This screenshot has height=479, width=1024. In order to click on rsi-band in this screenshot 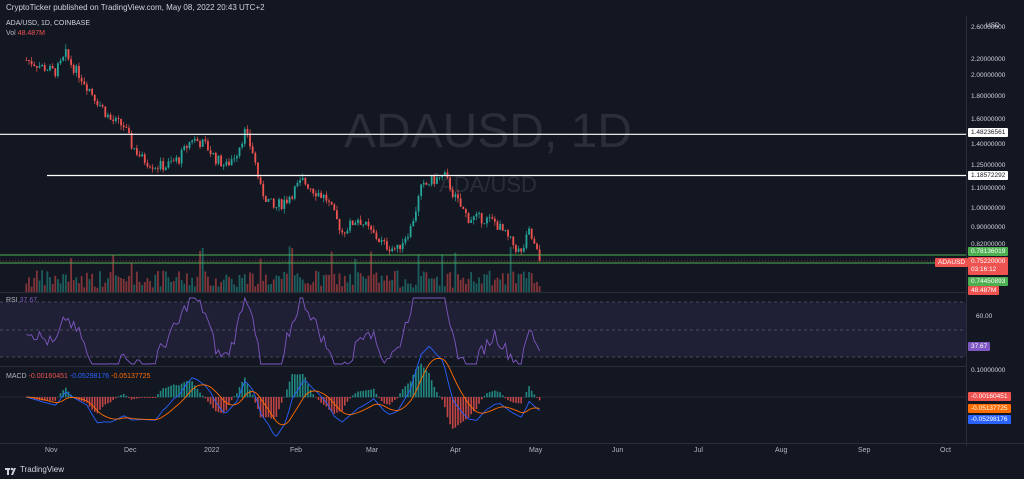, I will do `click(483, 329)`.